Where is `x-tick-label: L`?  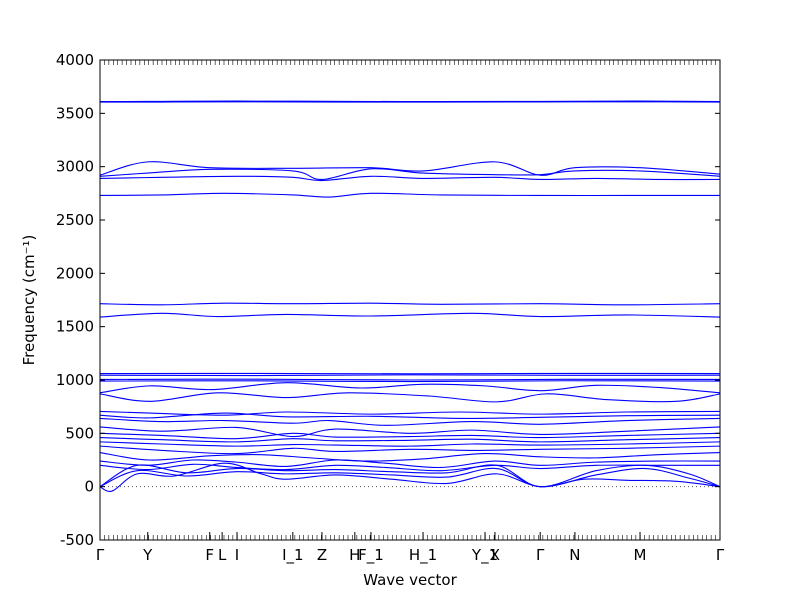 x-tick-label: L is located at coordinates (222, 555).